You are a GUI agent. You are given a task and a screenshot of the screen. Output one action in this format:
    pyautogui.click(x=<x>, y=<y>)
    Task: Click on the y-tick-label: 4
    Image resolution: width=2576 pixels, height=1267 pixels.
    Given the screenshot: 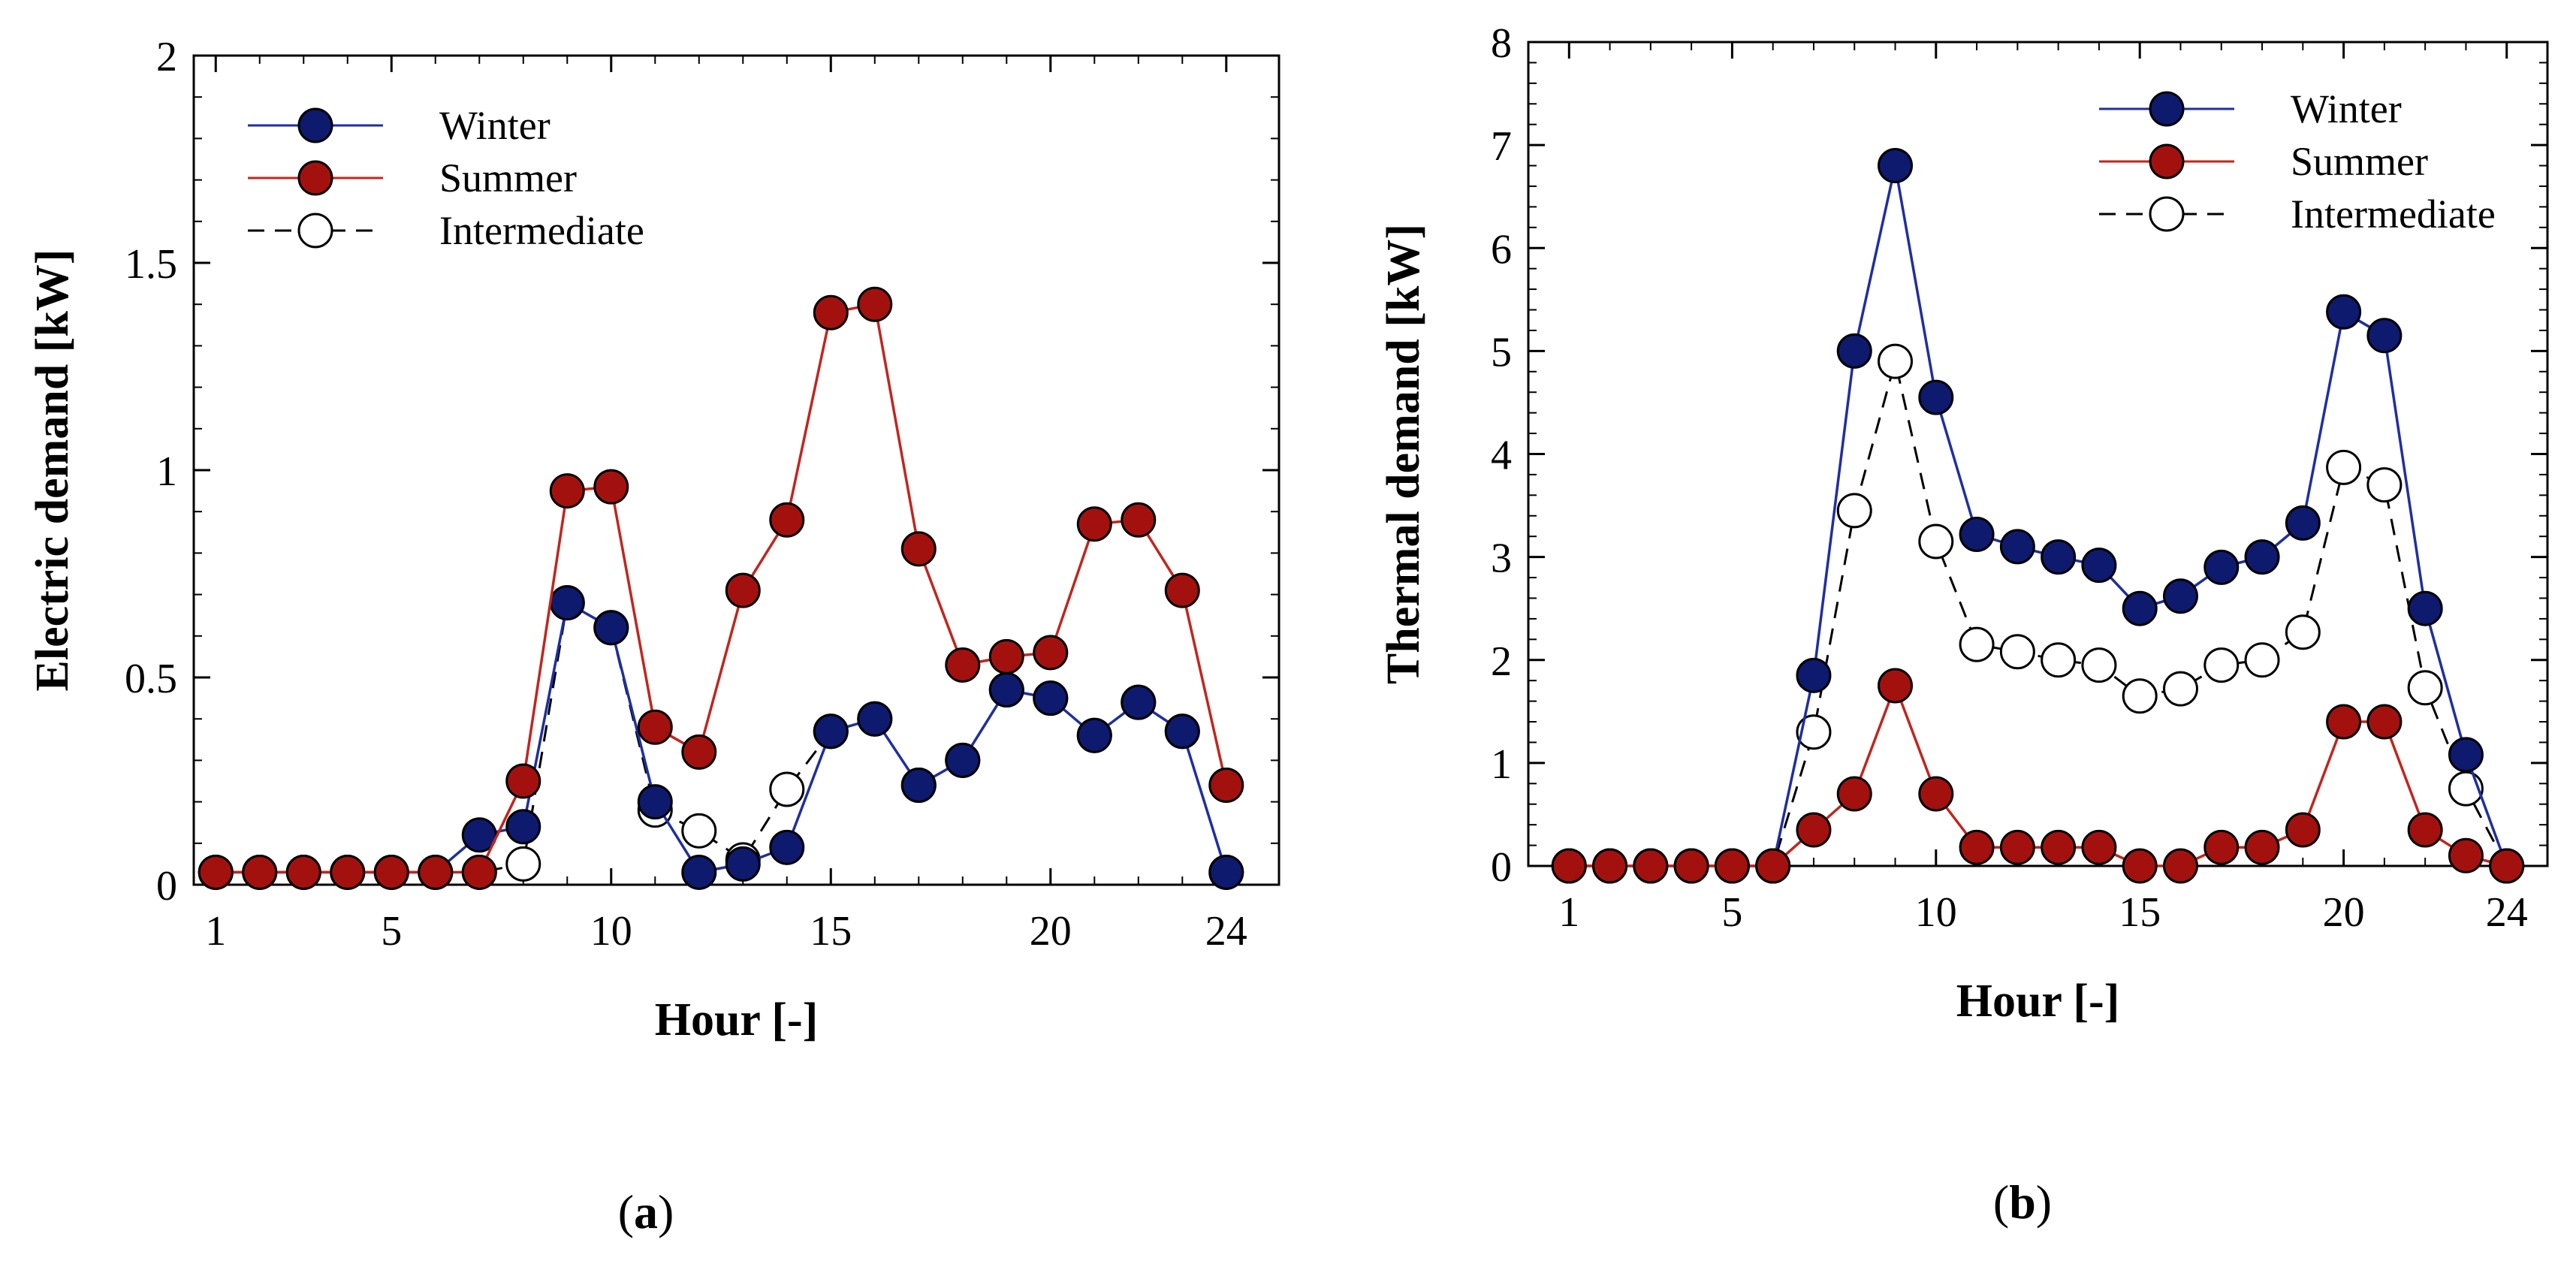 What is the action you would take?
    pyautogui.click(x=1501, y=456)
    